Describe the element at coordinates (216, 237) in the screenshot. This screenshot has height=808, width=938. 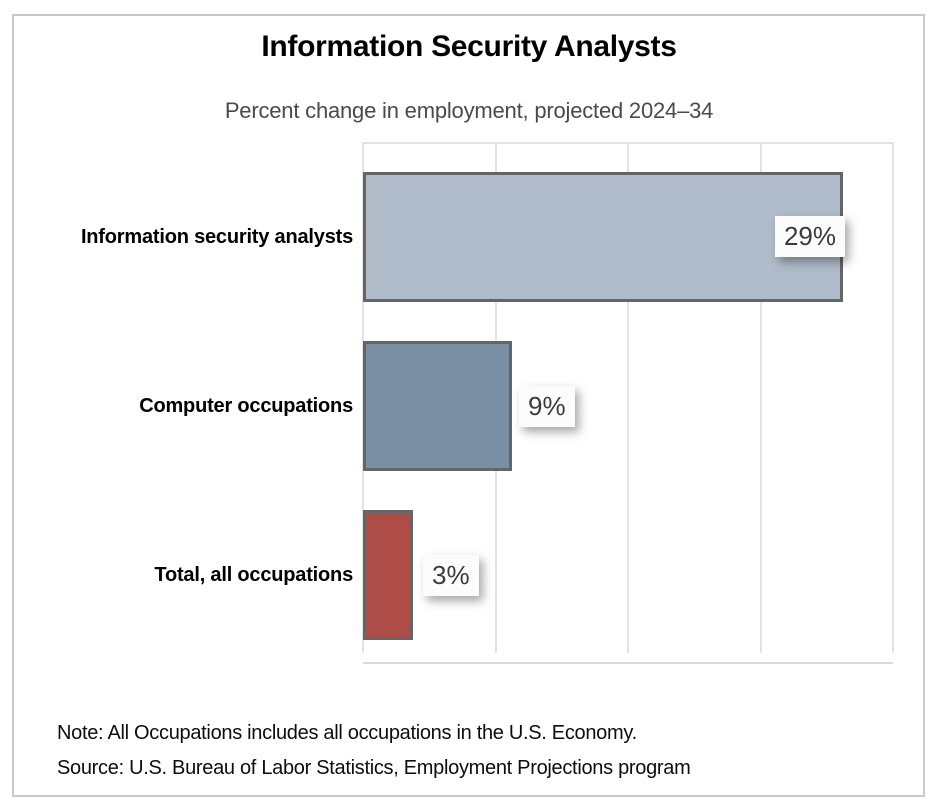
I see `category-label-information-security-analysts: Information security analysts` at that location.